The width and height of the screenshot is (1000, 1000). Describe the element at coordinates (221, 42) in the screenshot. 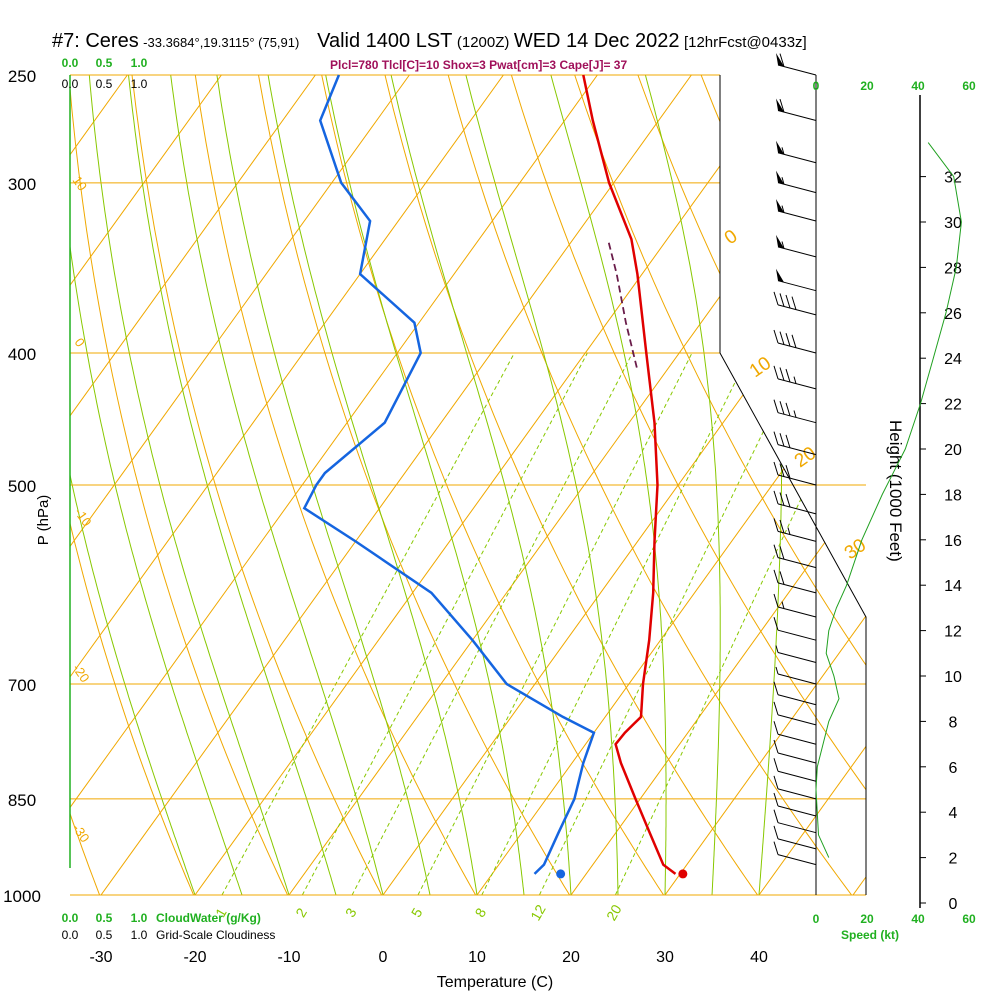

I see `station-location: -33.3684°,19.3115° (75,91)` at that location.